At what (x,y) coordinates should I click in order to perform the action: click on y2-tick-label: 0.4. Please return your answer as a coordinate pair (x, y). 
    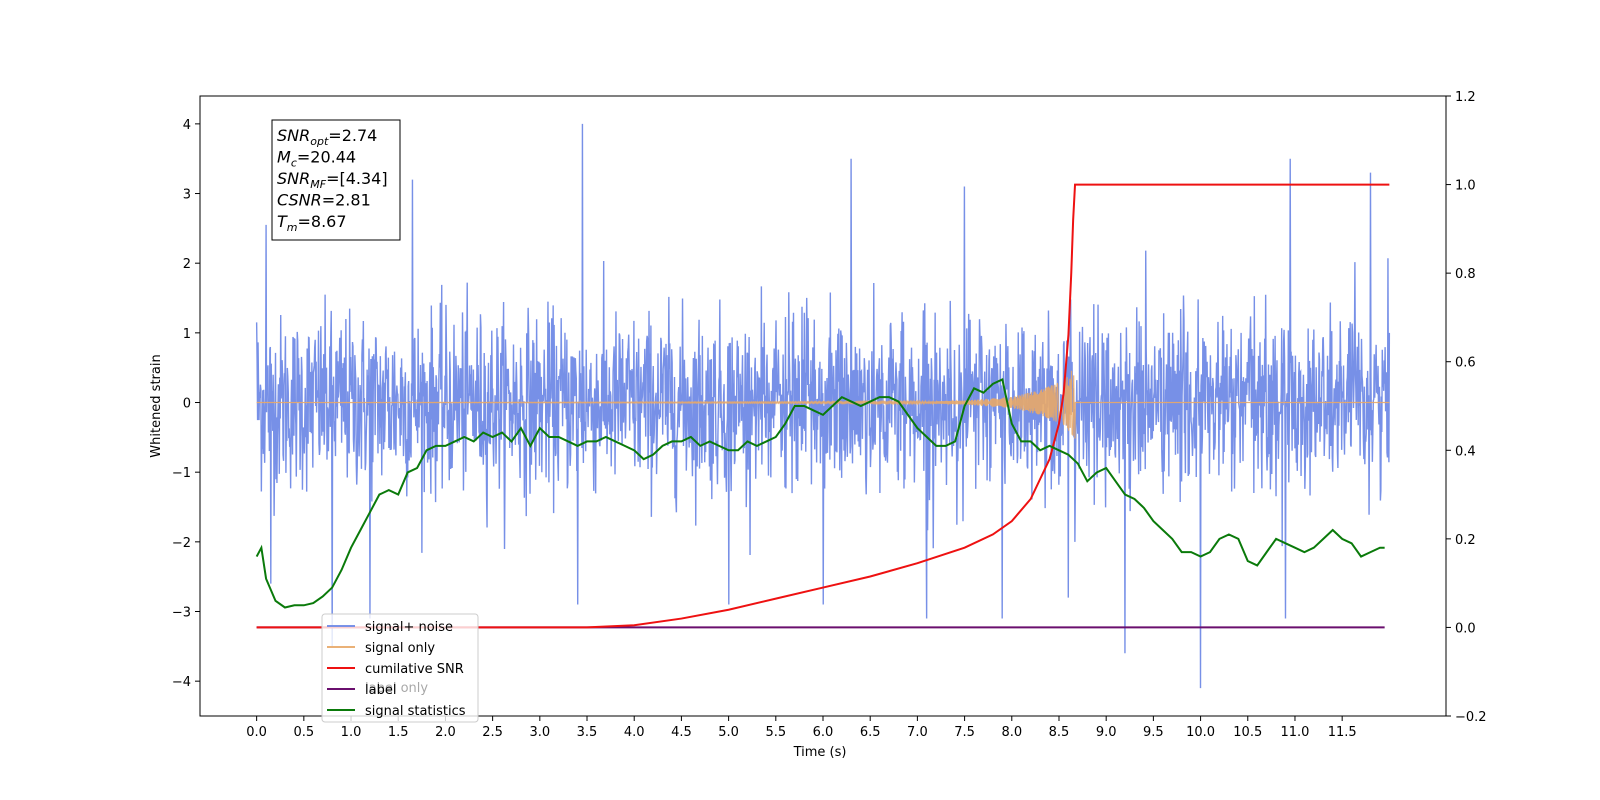
    Looking at the image, I should click on (1465, 451).